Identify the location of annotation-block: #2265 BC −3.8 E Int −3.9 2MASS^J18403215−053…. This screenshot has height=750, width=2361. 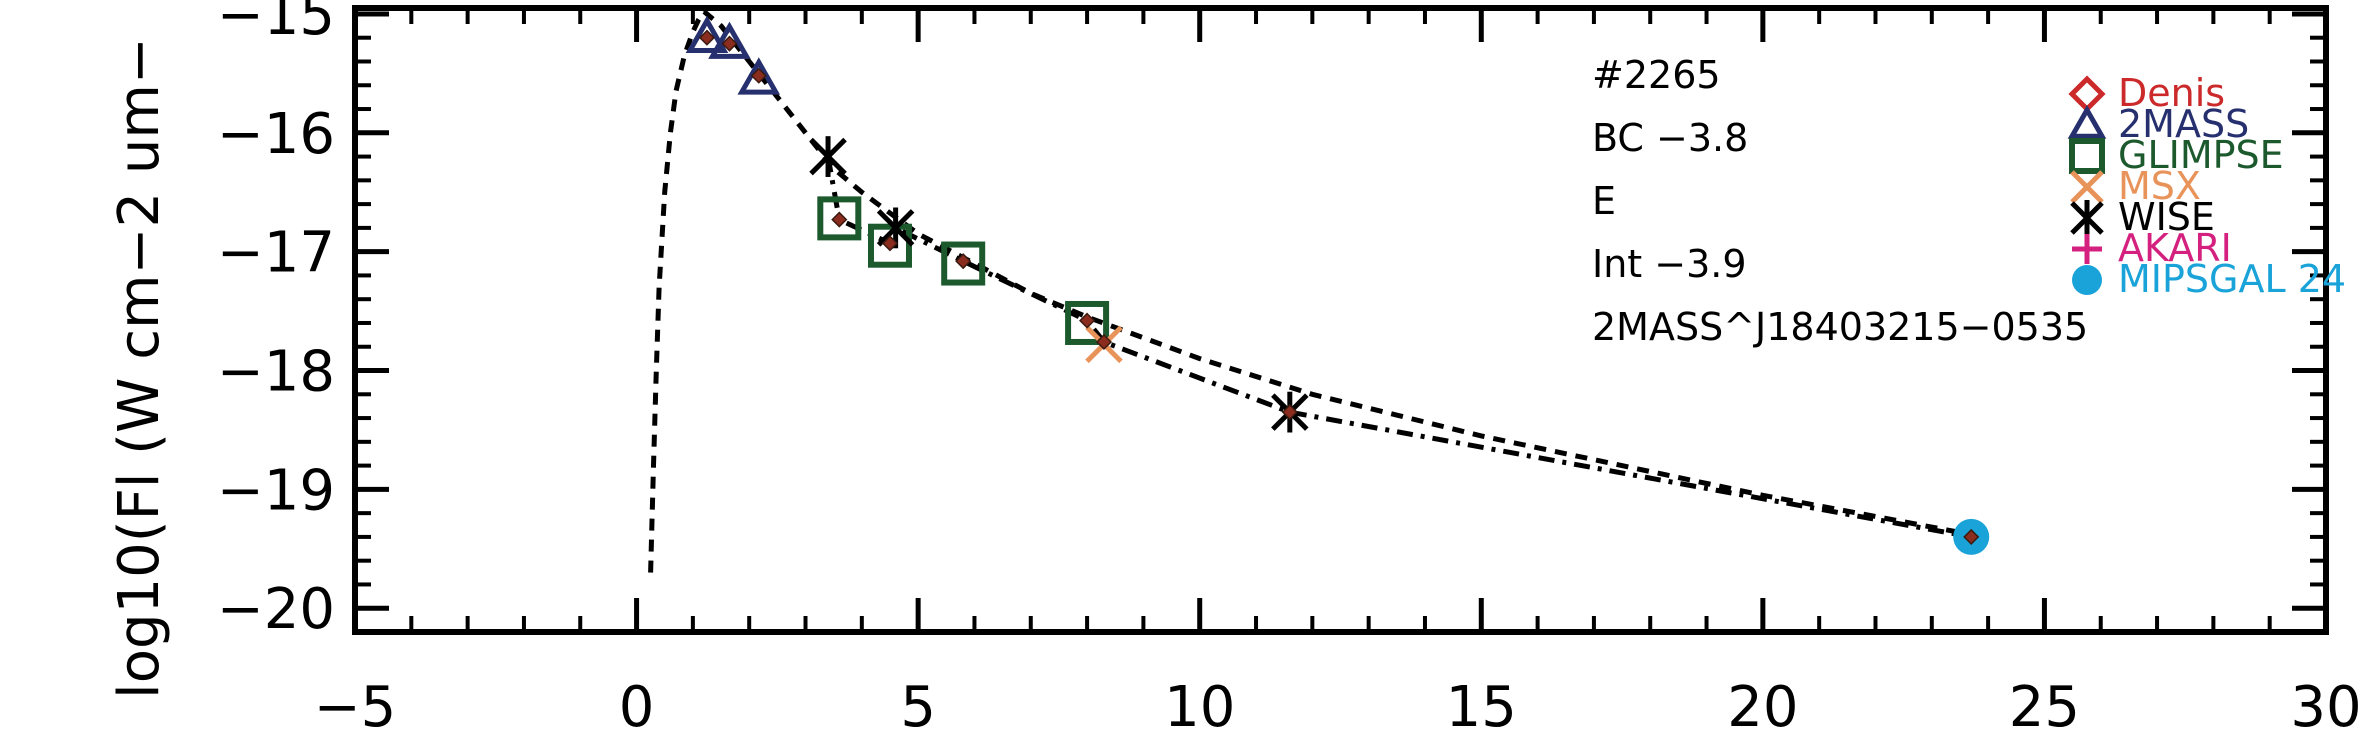
(1840, 201).